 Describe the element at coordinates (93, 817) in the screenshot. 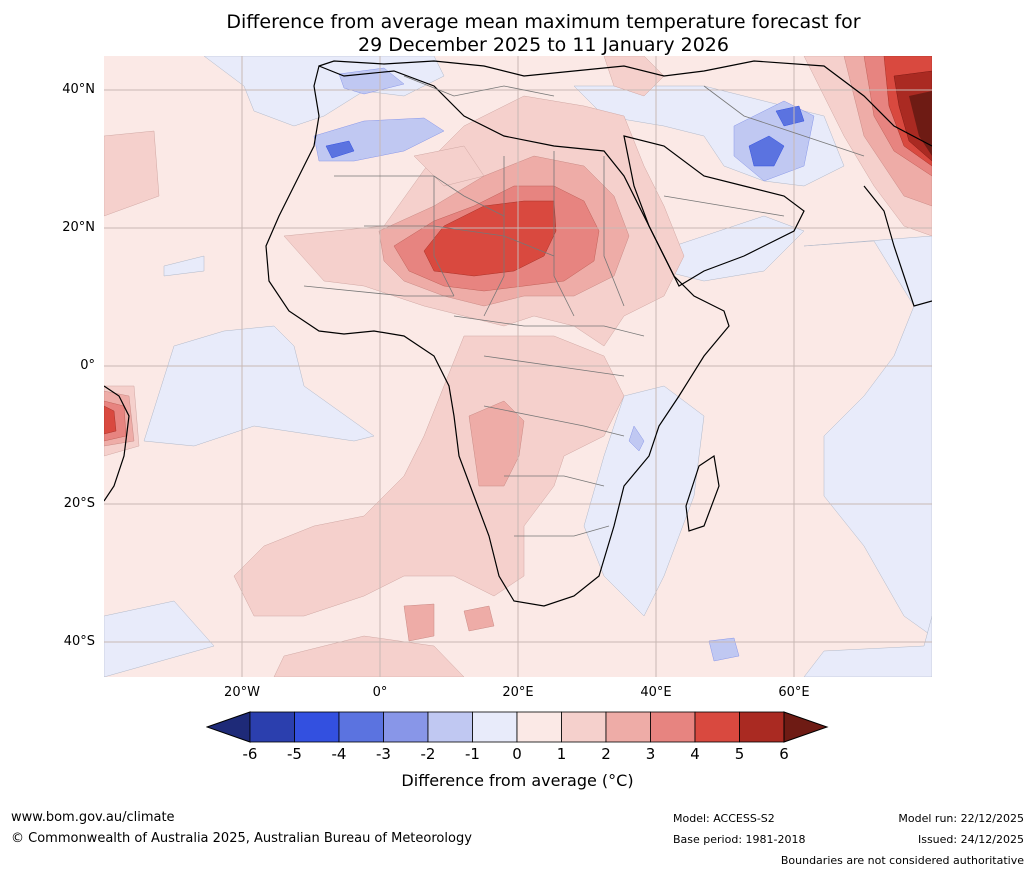

I see `footer-website: www.bom.gov.au/climate` at that location.